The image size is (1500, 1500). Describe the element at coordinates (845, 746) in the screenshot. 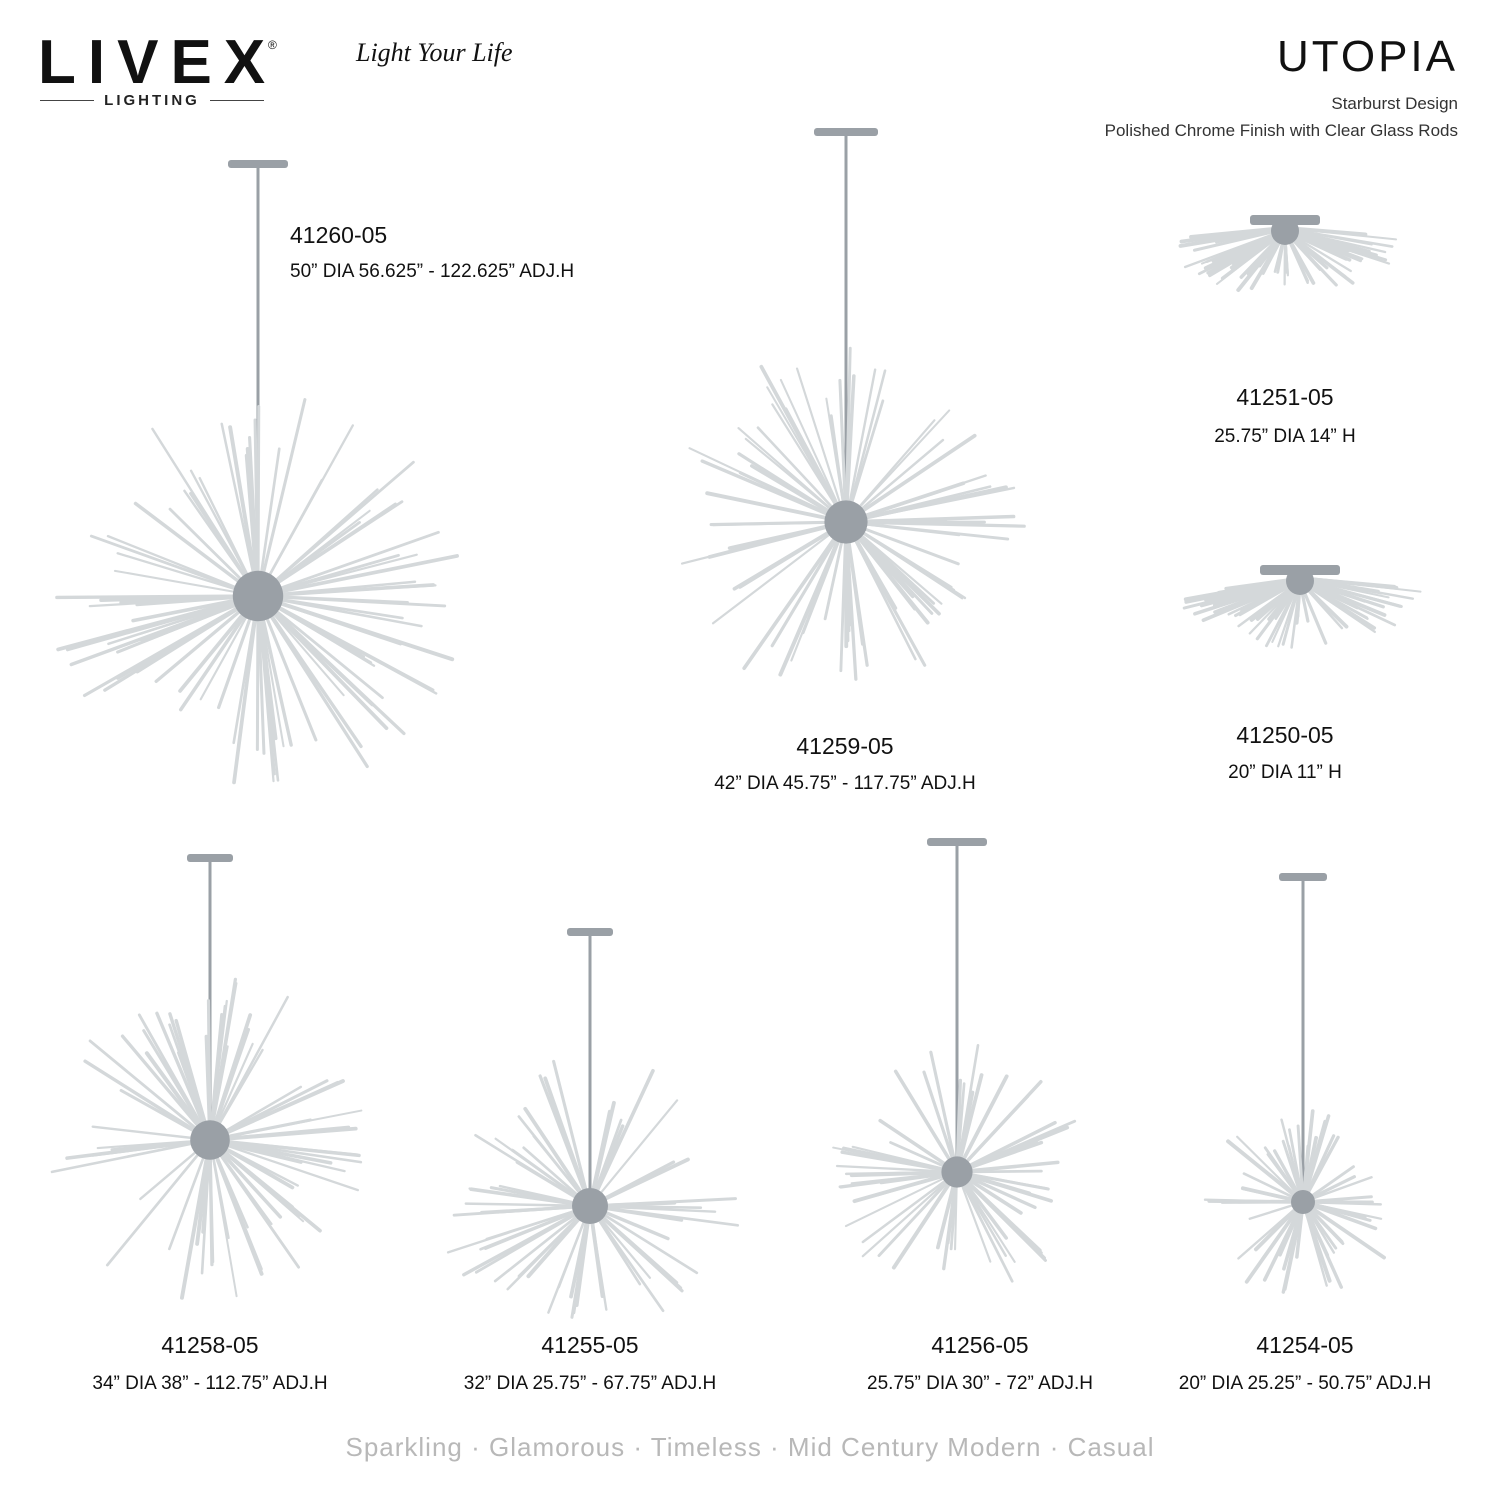

I see `product-sku: 41259-05` at that location.